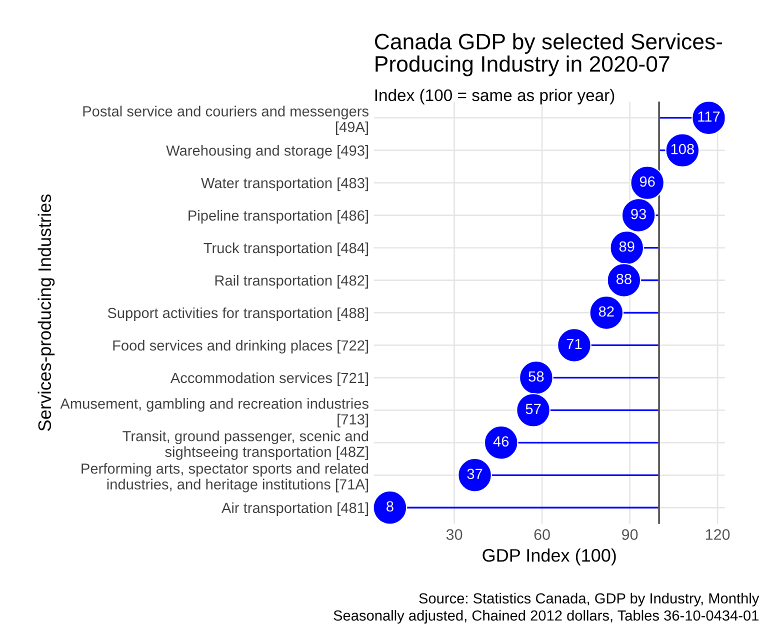 The width and height of the screenshot is (763, 635). Describe the element at coordinates (630, 534) in the screenshot. I see `x-tick-label: 90` at that location.